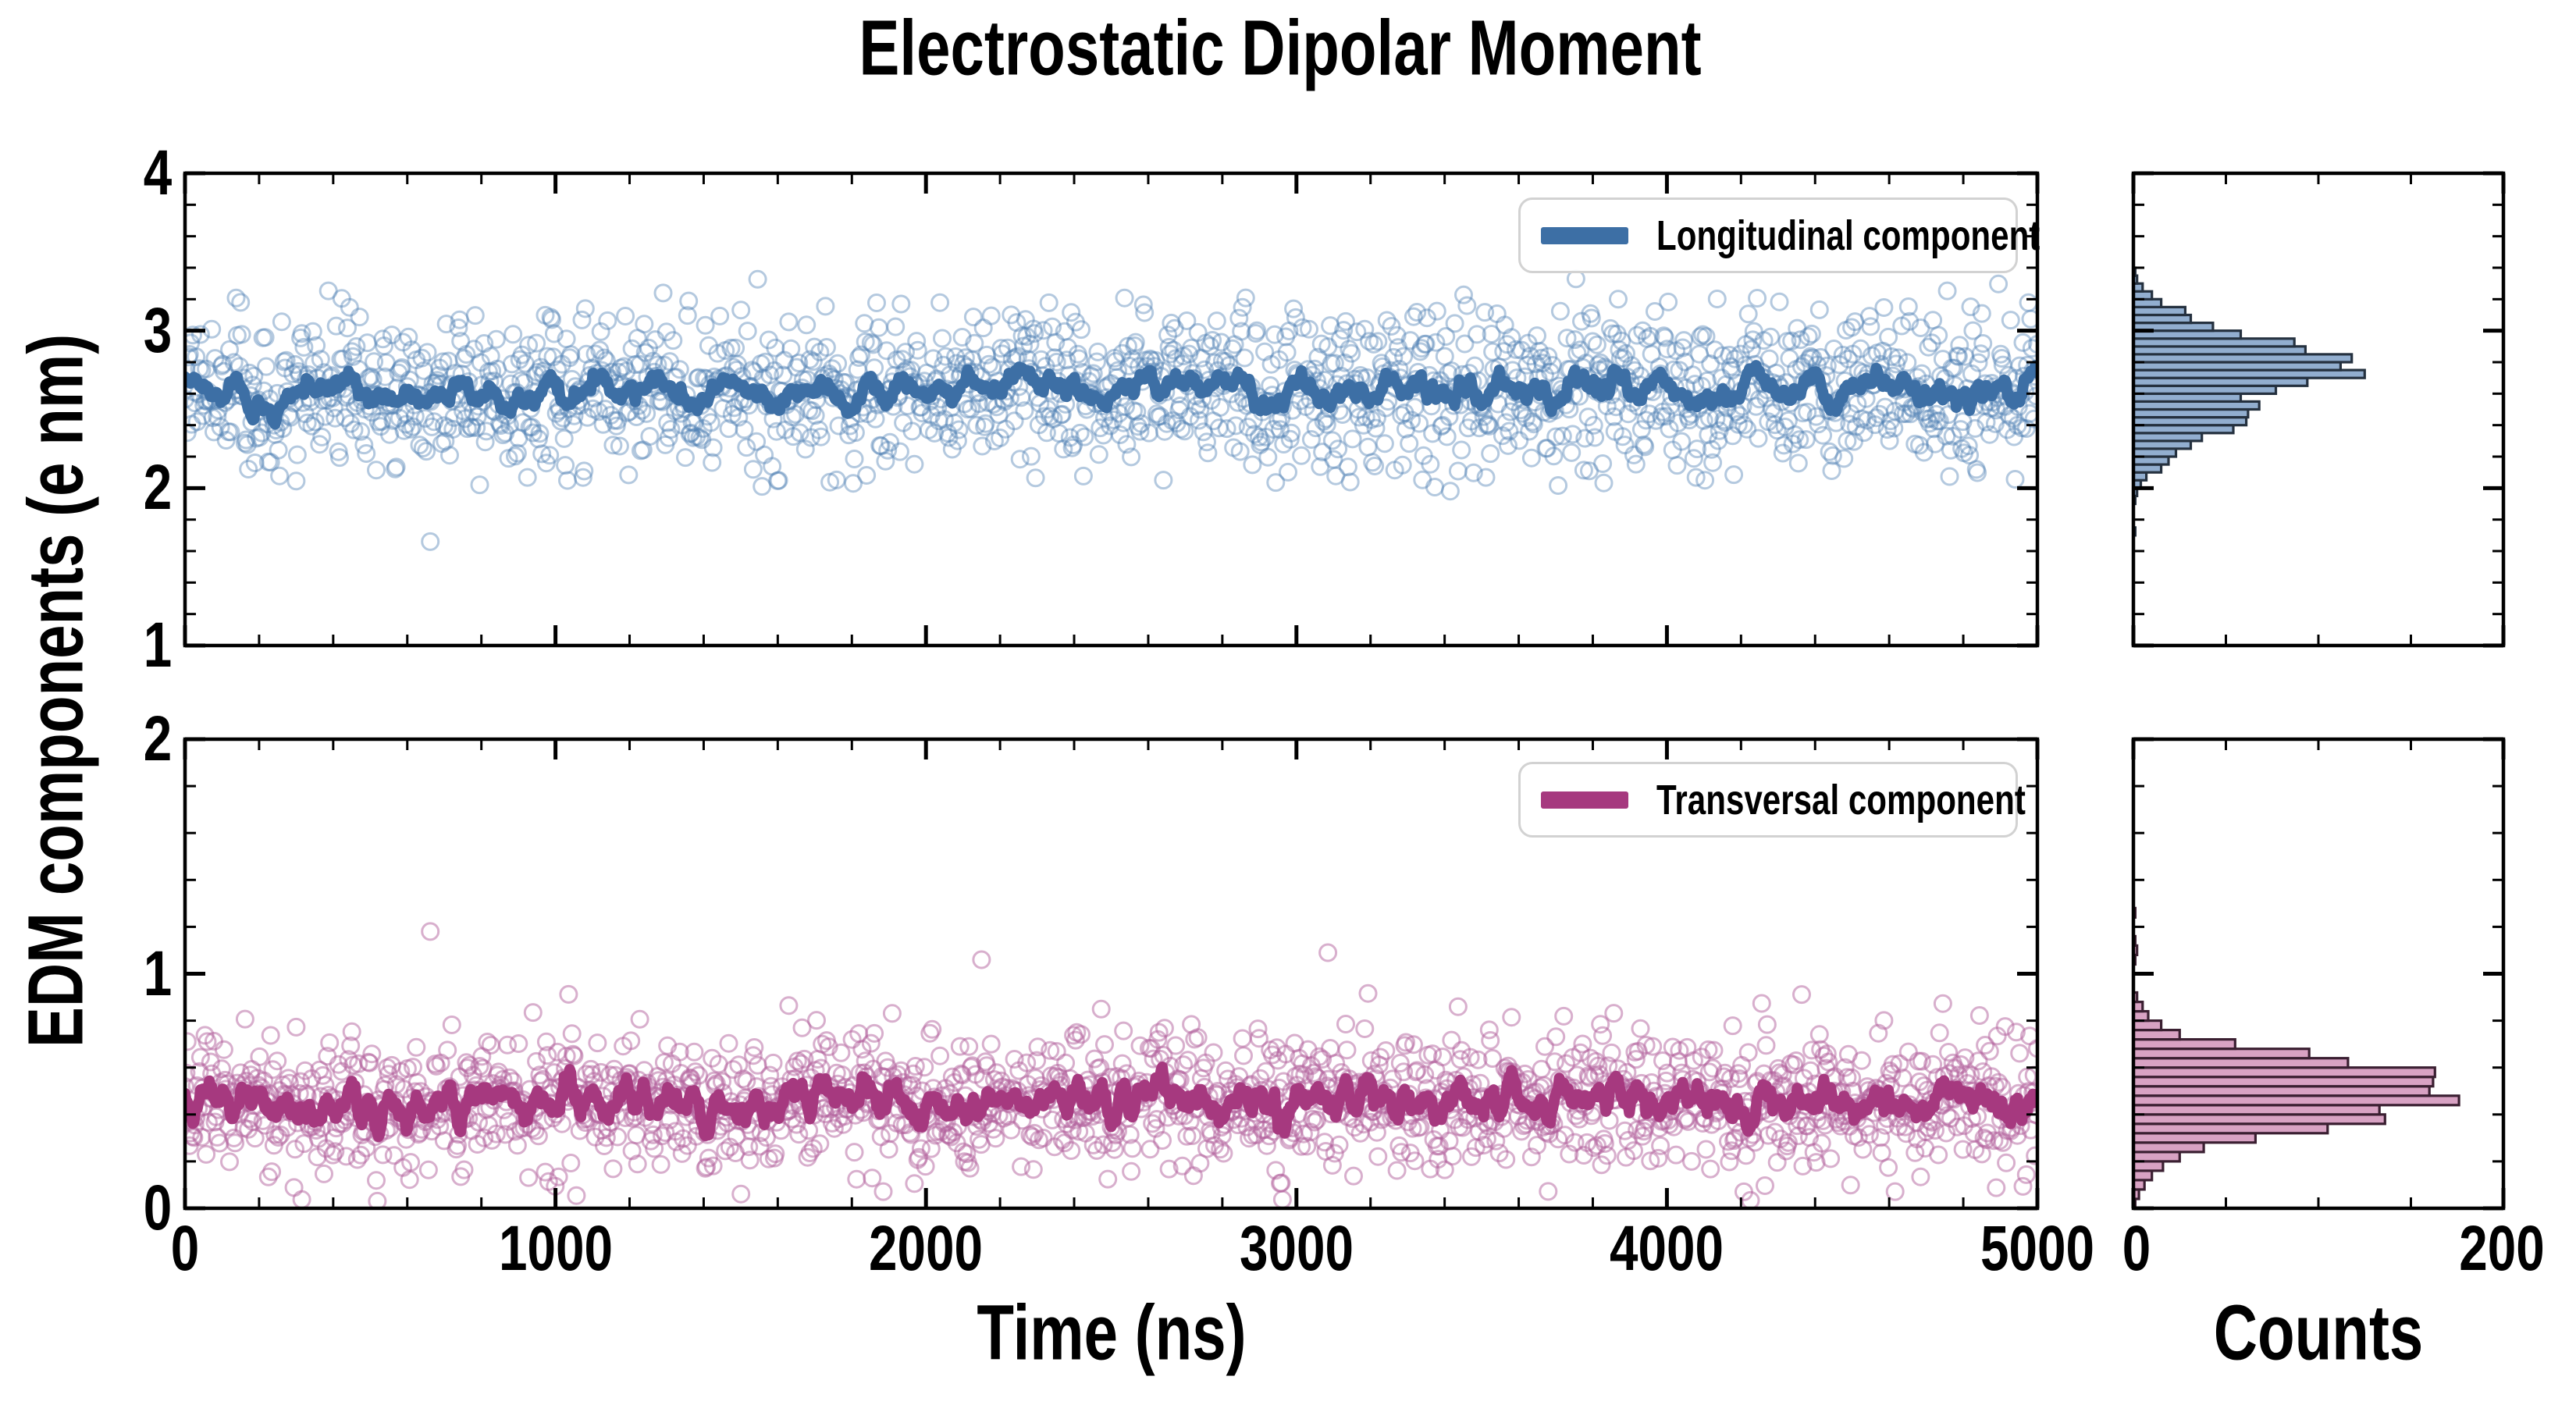  Describe the element at coordinates (1584, 800) in the screenshot. I see `legend-swatch-transversal` at that location.